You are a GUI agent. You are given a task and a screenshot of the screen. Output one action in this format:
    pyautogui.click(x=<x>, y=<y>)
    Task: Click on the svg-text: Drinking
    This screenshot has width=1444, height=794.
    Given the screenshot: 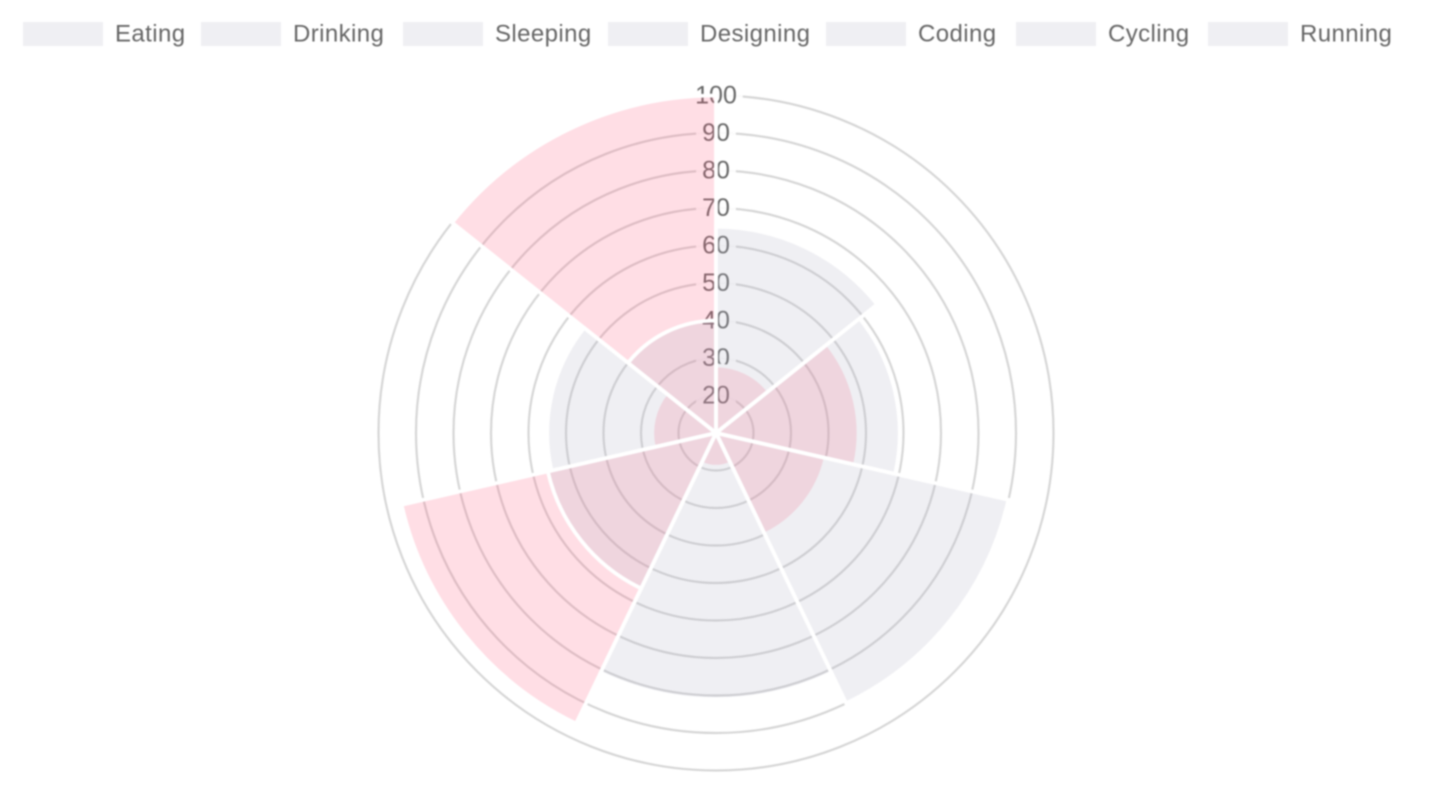 What is the action you would take?
    pyautogui.click(x=338, y=34)
    